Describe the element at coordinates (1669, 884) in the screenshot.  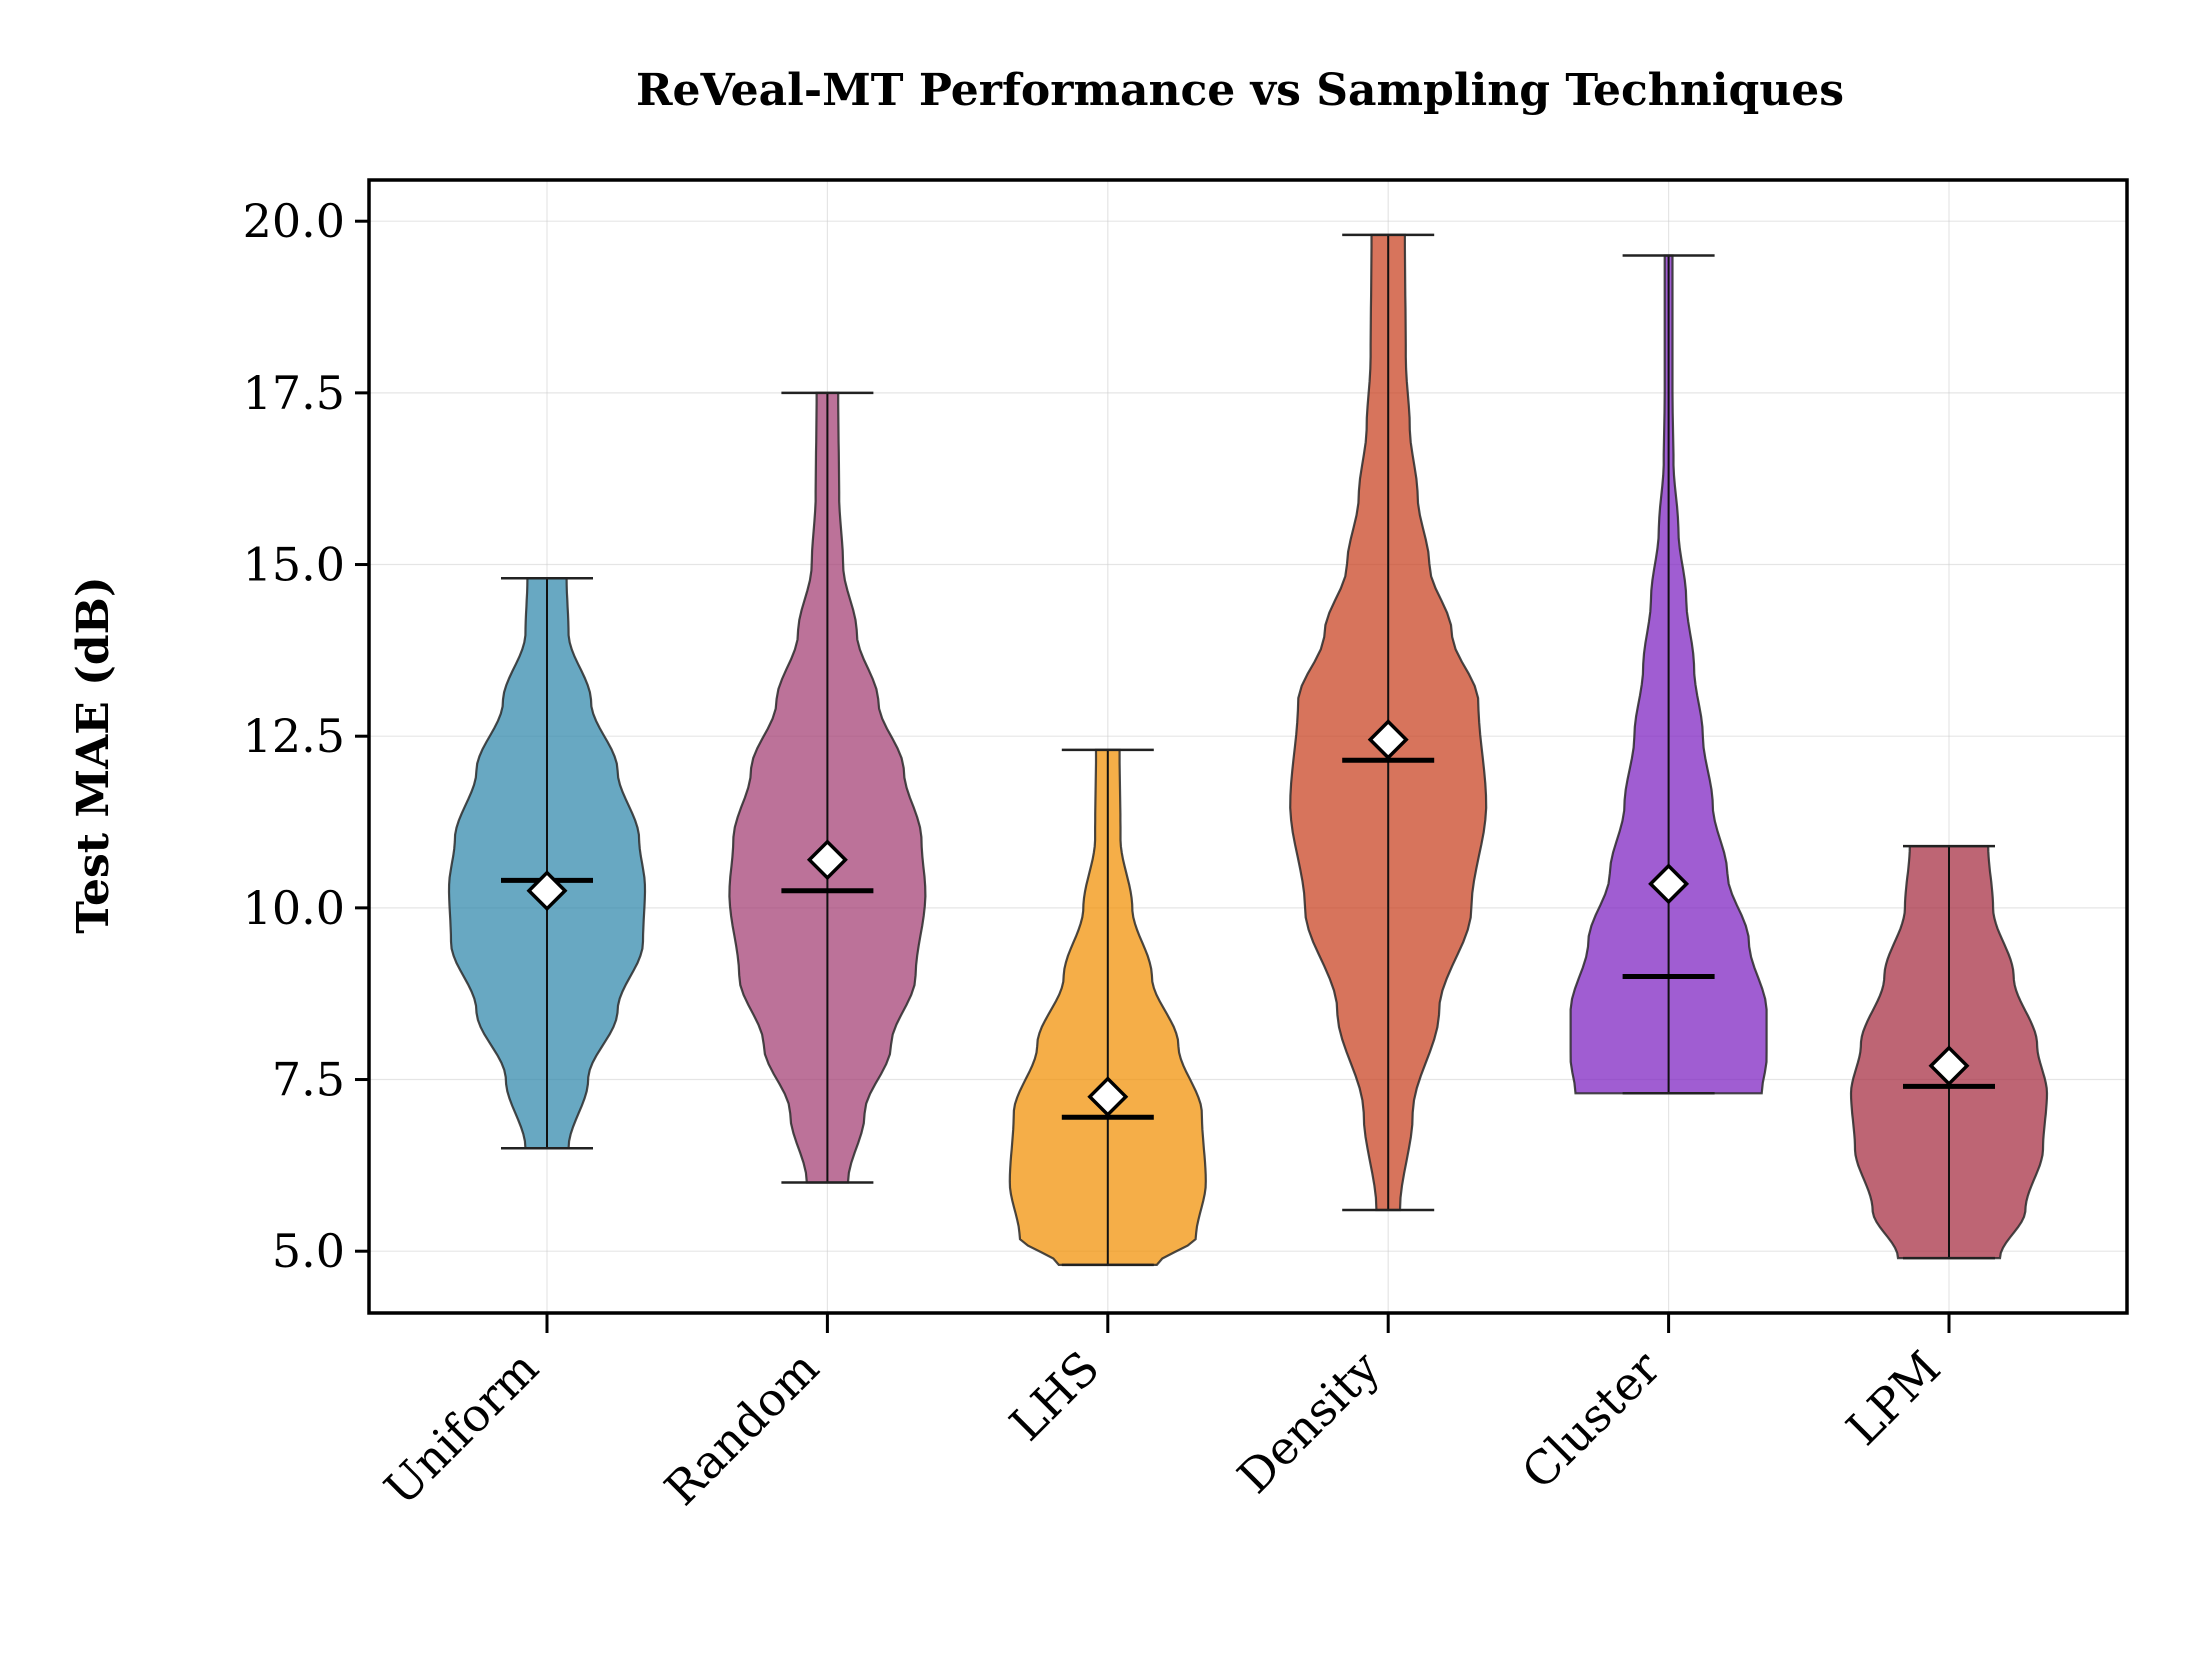
I see `violin-mean-marker-cluster` at that location.